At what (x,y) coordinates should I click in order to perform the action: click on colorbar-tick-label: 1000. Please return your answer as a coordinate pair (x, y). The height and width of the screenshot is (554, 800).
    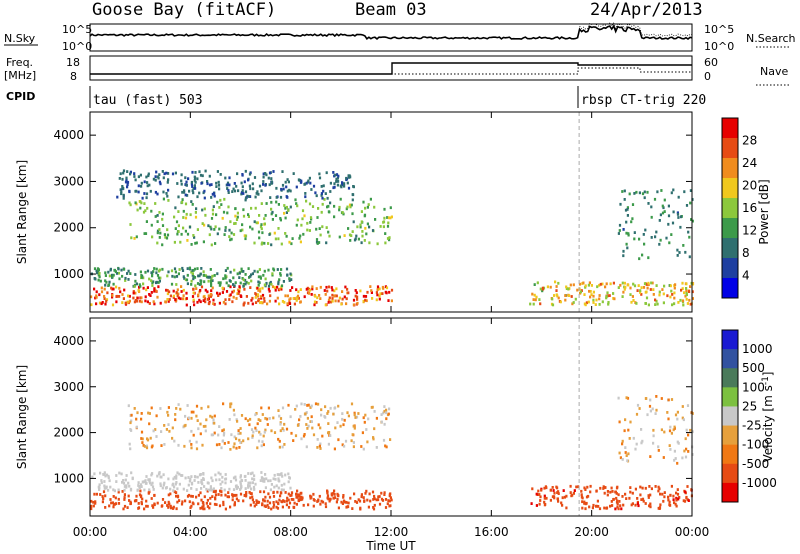
    Looking at the image, I should click on (757, 349).